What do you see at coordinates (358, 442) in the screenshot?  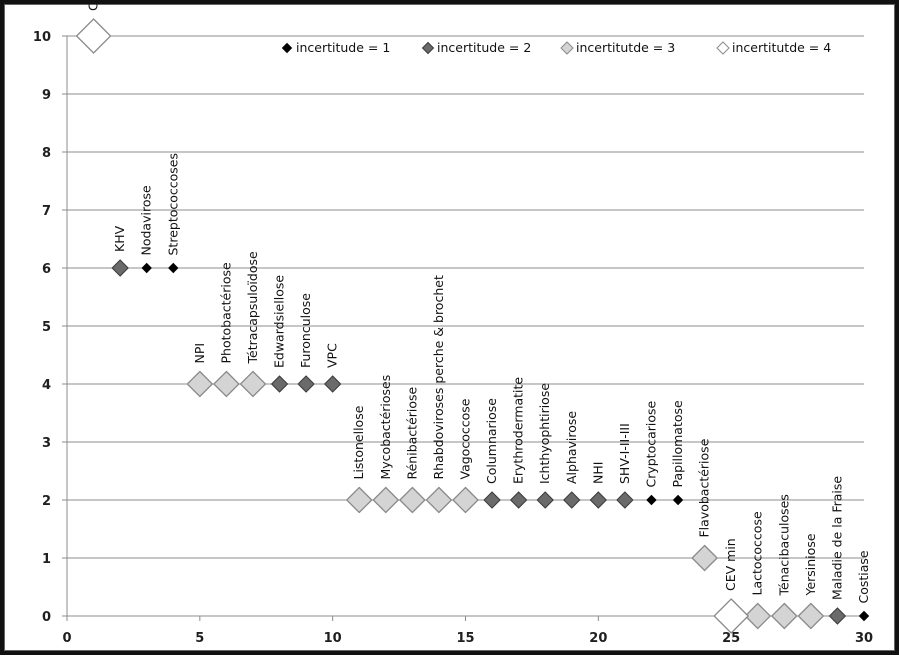 I see `data-label-listonellose: Listonellose` at bounding box center [358, 442].